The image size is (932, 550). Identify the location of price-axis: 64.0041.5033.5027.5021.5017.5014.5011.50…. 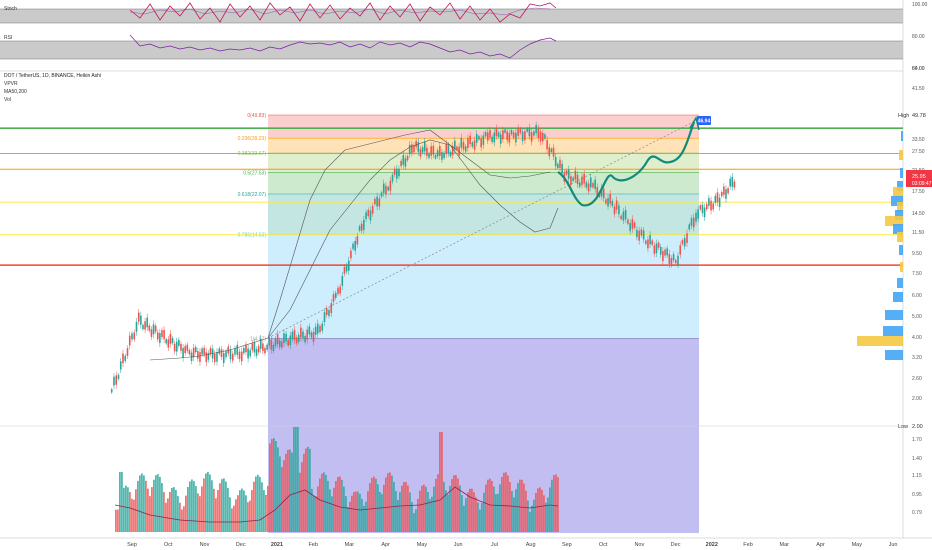
(918, 291).